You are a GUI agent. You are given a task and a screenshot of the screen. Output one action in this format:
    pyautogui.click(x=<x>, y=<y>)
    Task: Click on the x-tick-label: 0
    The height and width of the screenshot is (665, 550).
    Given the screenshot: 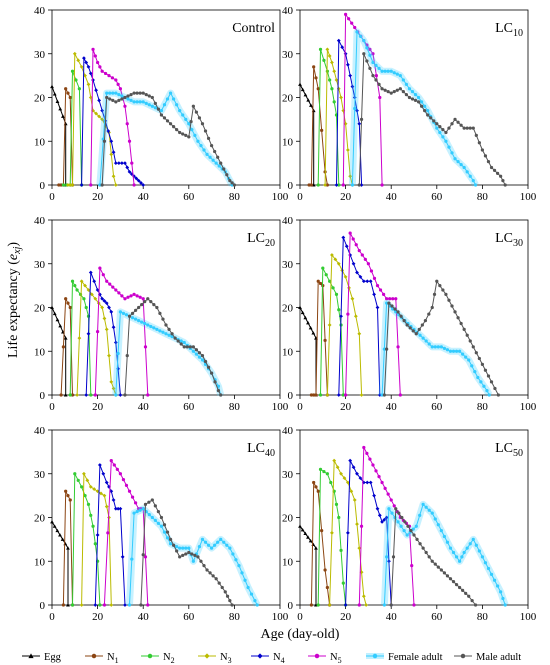 What is the action you would take?
    pyautogui.click(x=300, y=617)
    